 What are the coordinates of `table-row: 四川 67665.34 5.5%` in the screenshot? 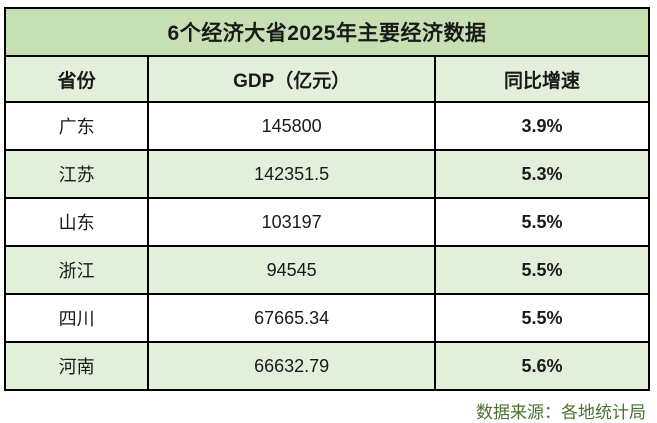 It's located at (327, 318).